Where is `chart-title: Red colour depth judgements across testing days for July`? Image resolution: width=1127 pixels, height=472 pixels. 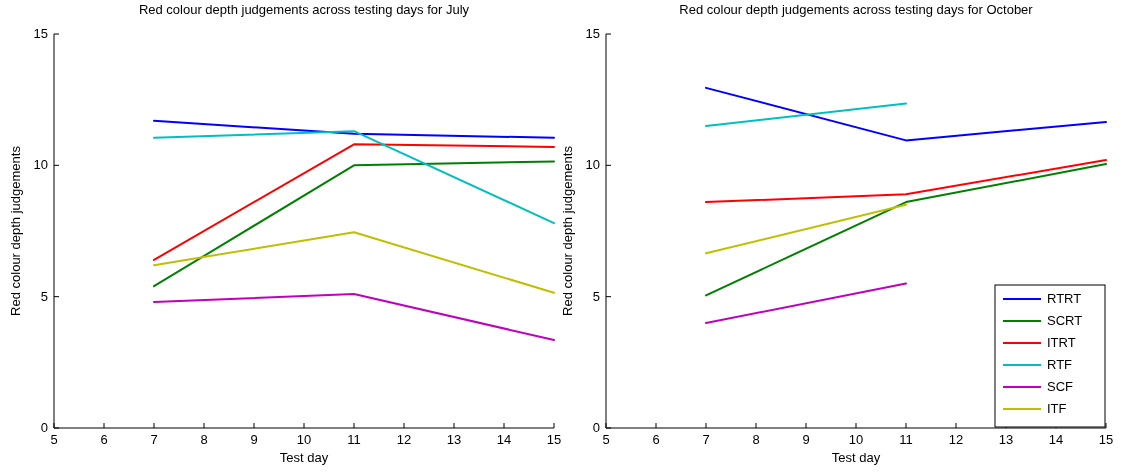 chart-title: Red colour depth judgements across testing days for July is located at coordinates (304, 9).